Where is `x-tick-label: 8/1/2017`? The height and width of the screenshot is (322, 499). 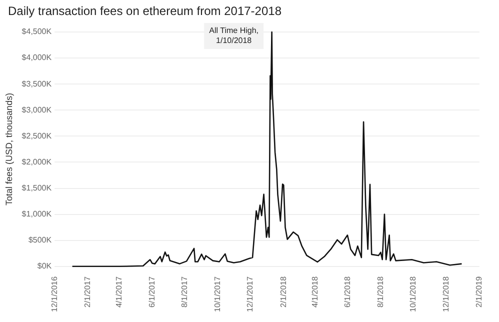
x-tick-label: 8/1/2017 is located at coordinates (185, 292).